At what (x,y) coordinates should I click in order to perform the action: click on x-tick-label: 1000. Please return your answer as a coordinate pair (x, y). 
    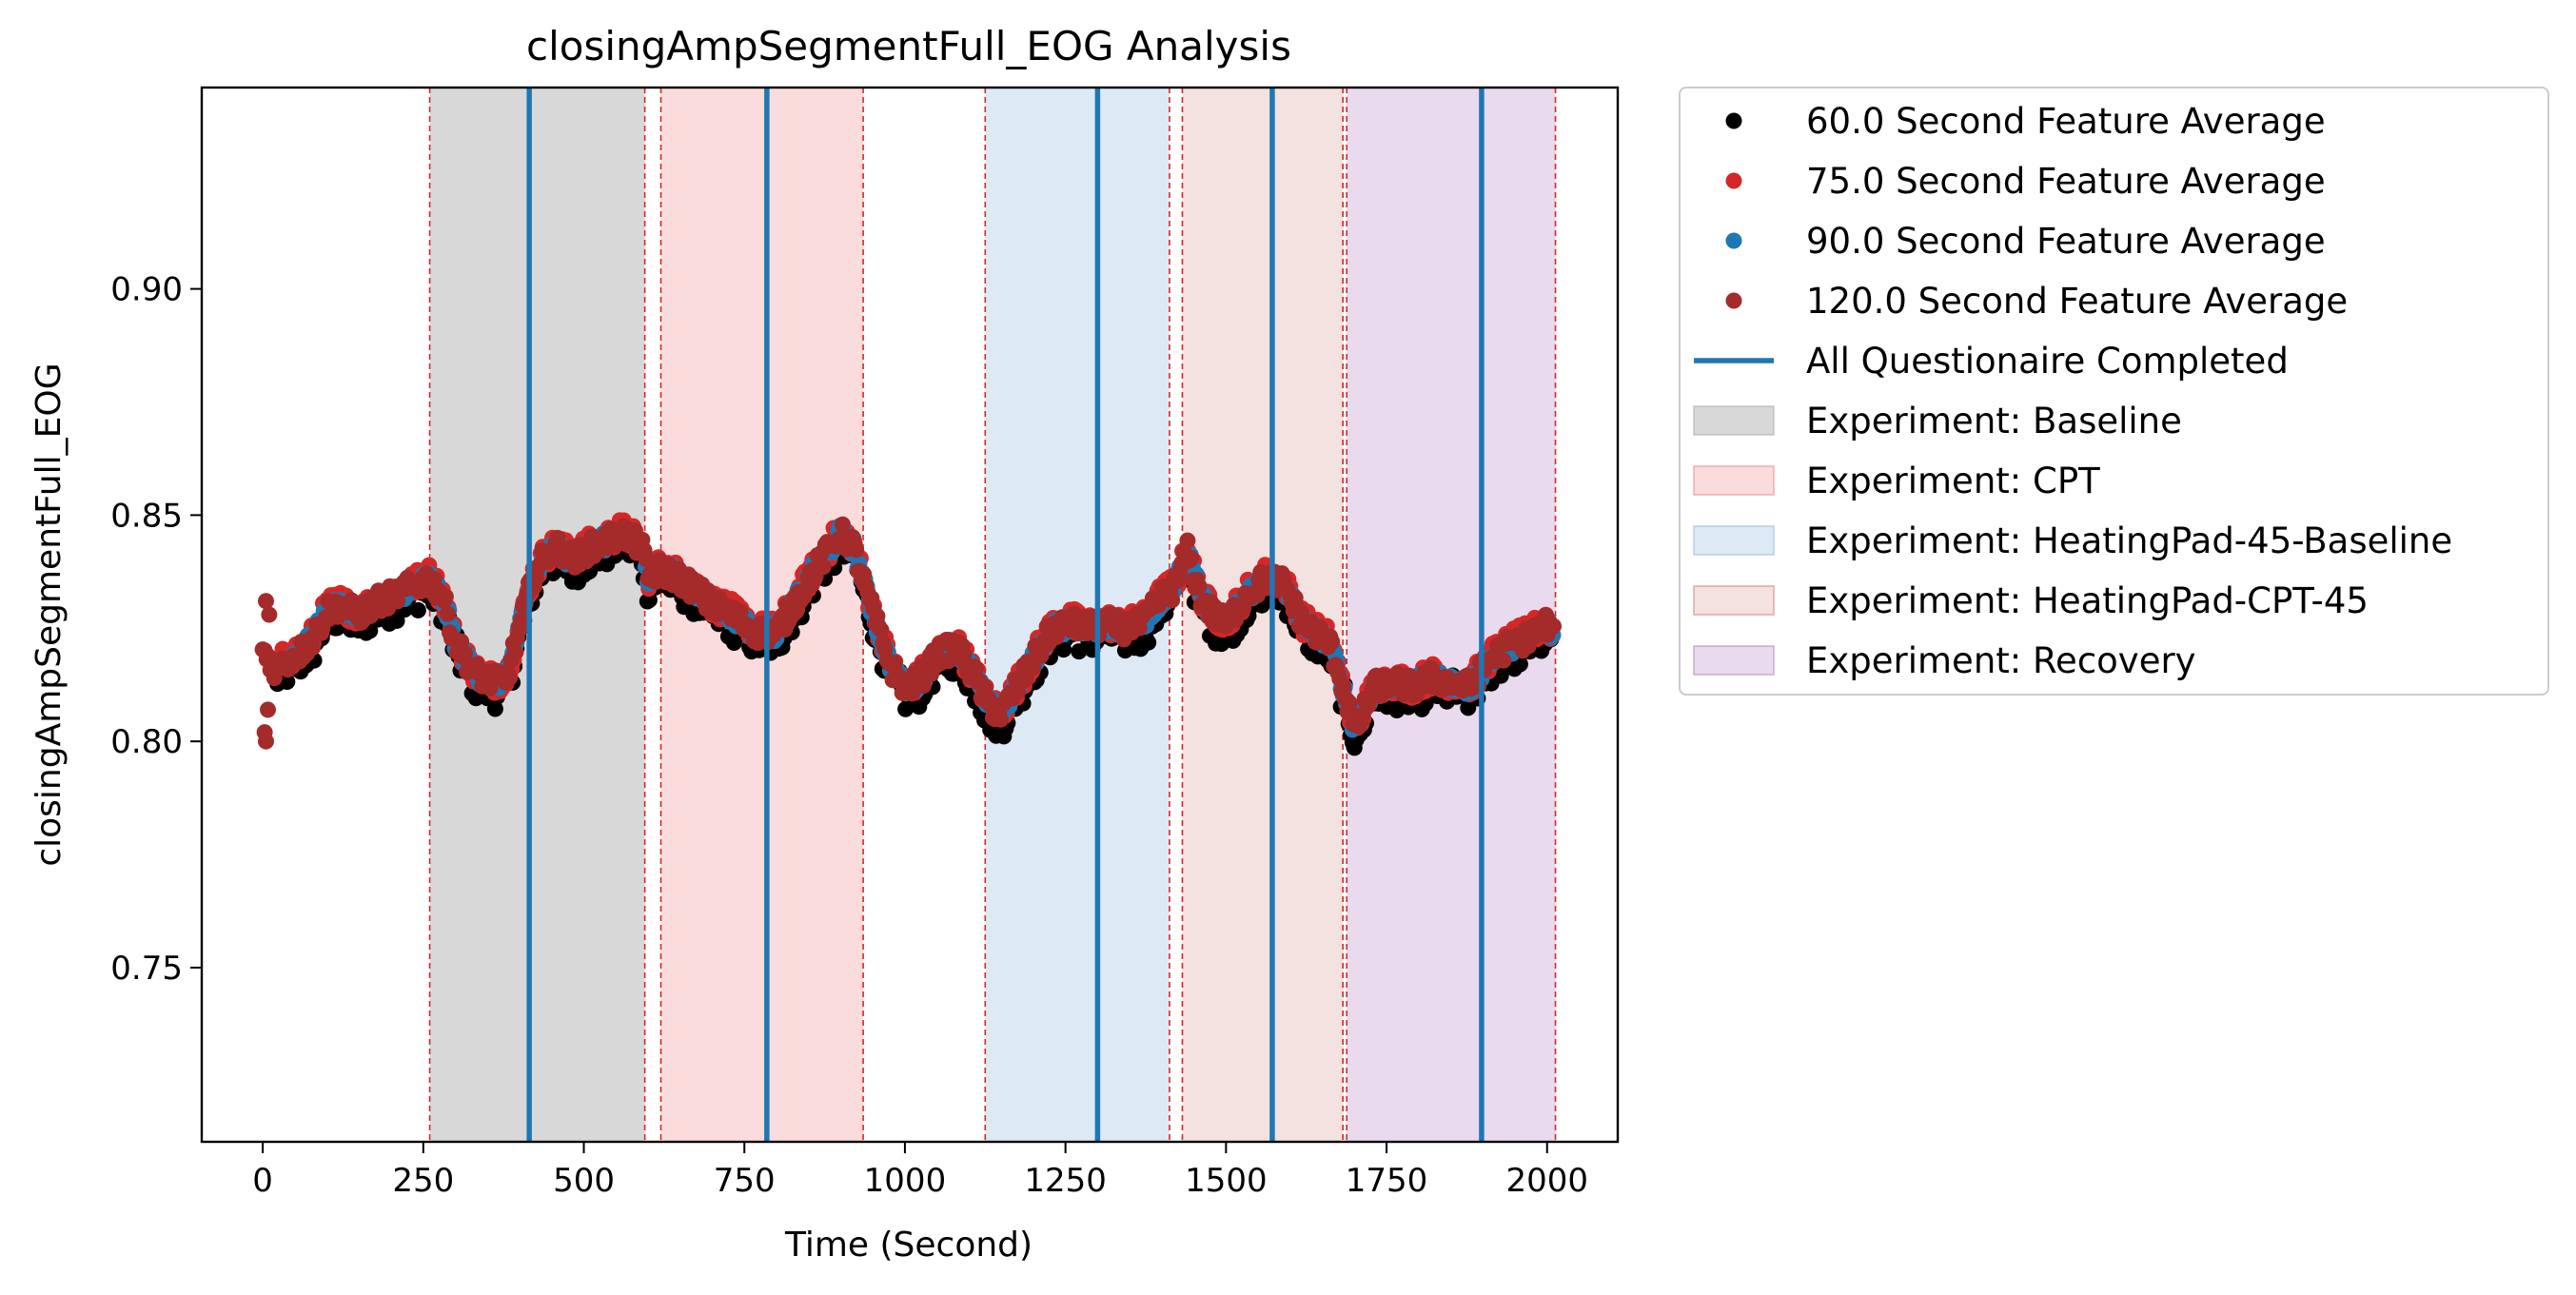
    Looking at the image, I should click on (905, 1181).